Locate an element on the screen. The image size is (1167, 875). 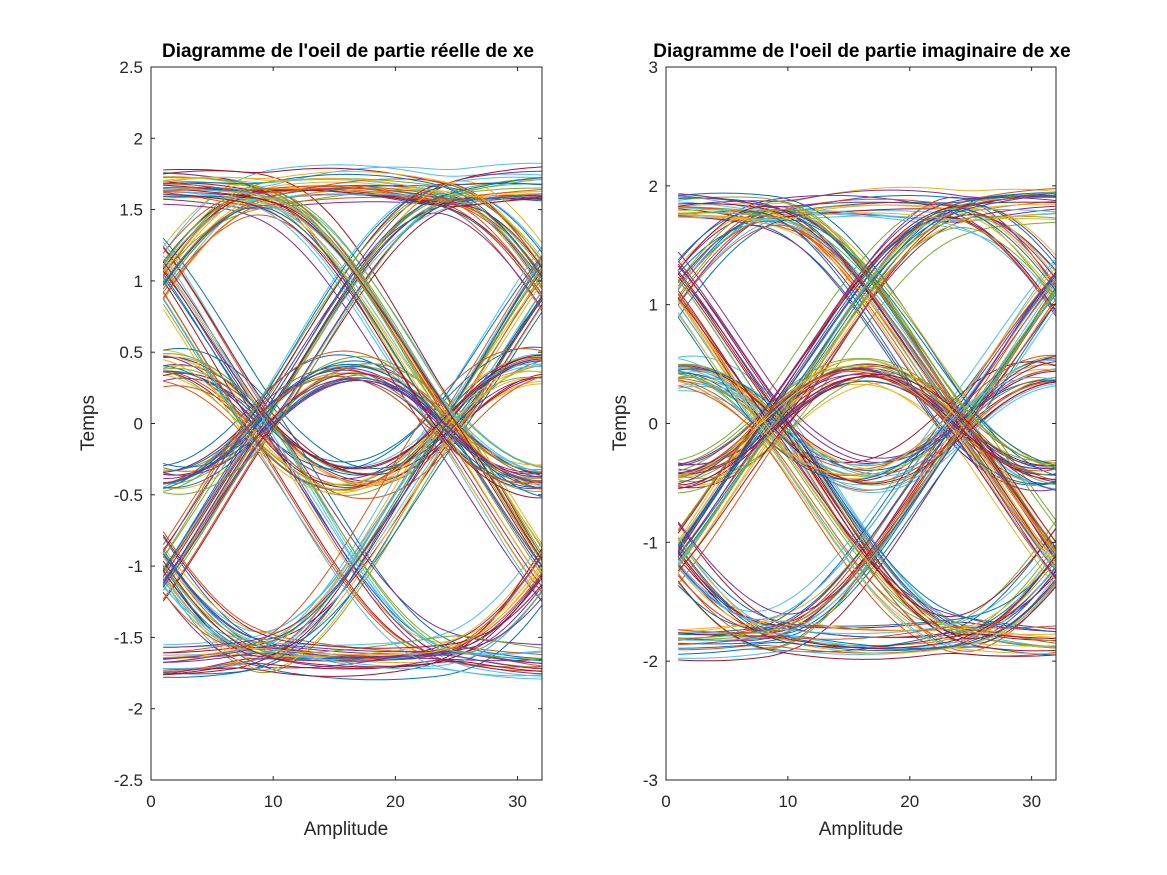
x-tick-label: 10 is located at coordinates (787, 801).